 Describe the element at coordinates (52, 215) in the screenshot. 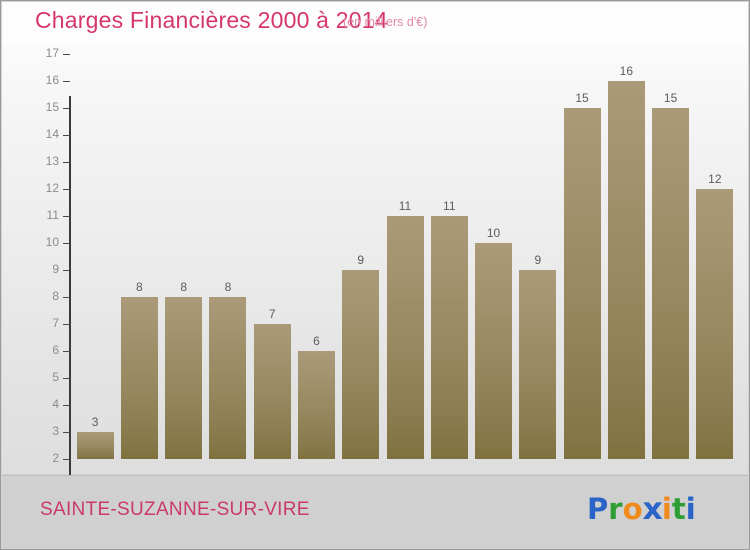

I see `y-axis-tick-label: 11` at that location.